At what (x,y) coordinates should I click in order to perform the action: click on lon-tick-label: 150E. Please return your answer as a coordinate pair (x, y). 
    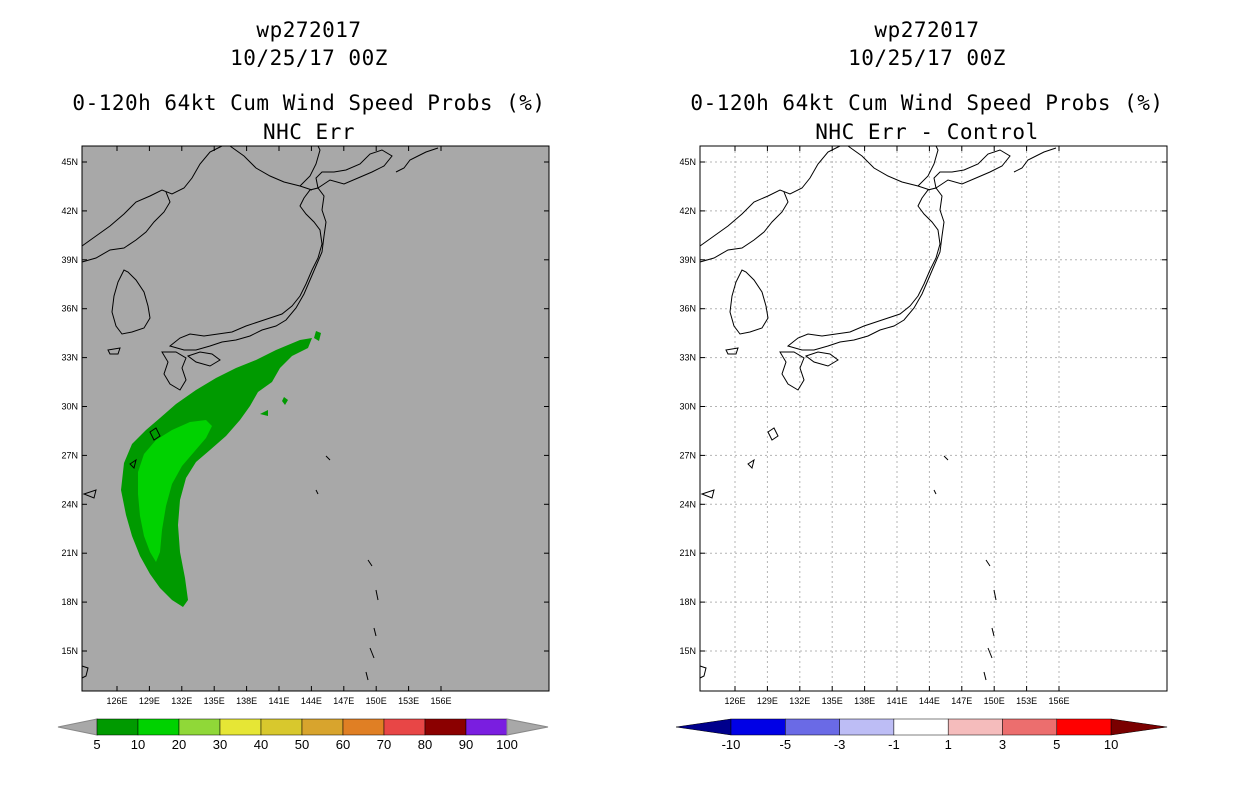
    Looking at the image, I should click on (376, 701).